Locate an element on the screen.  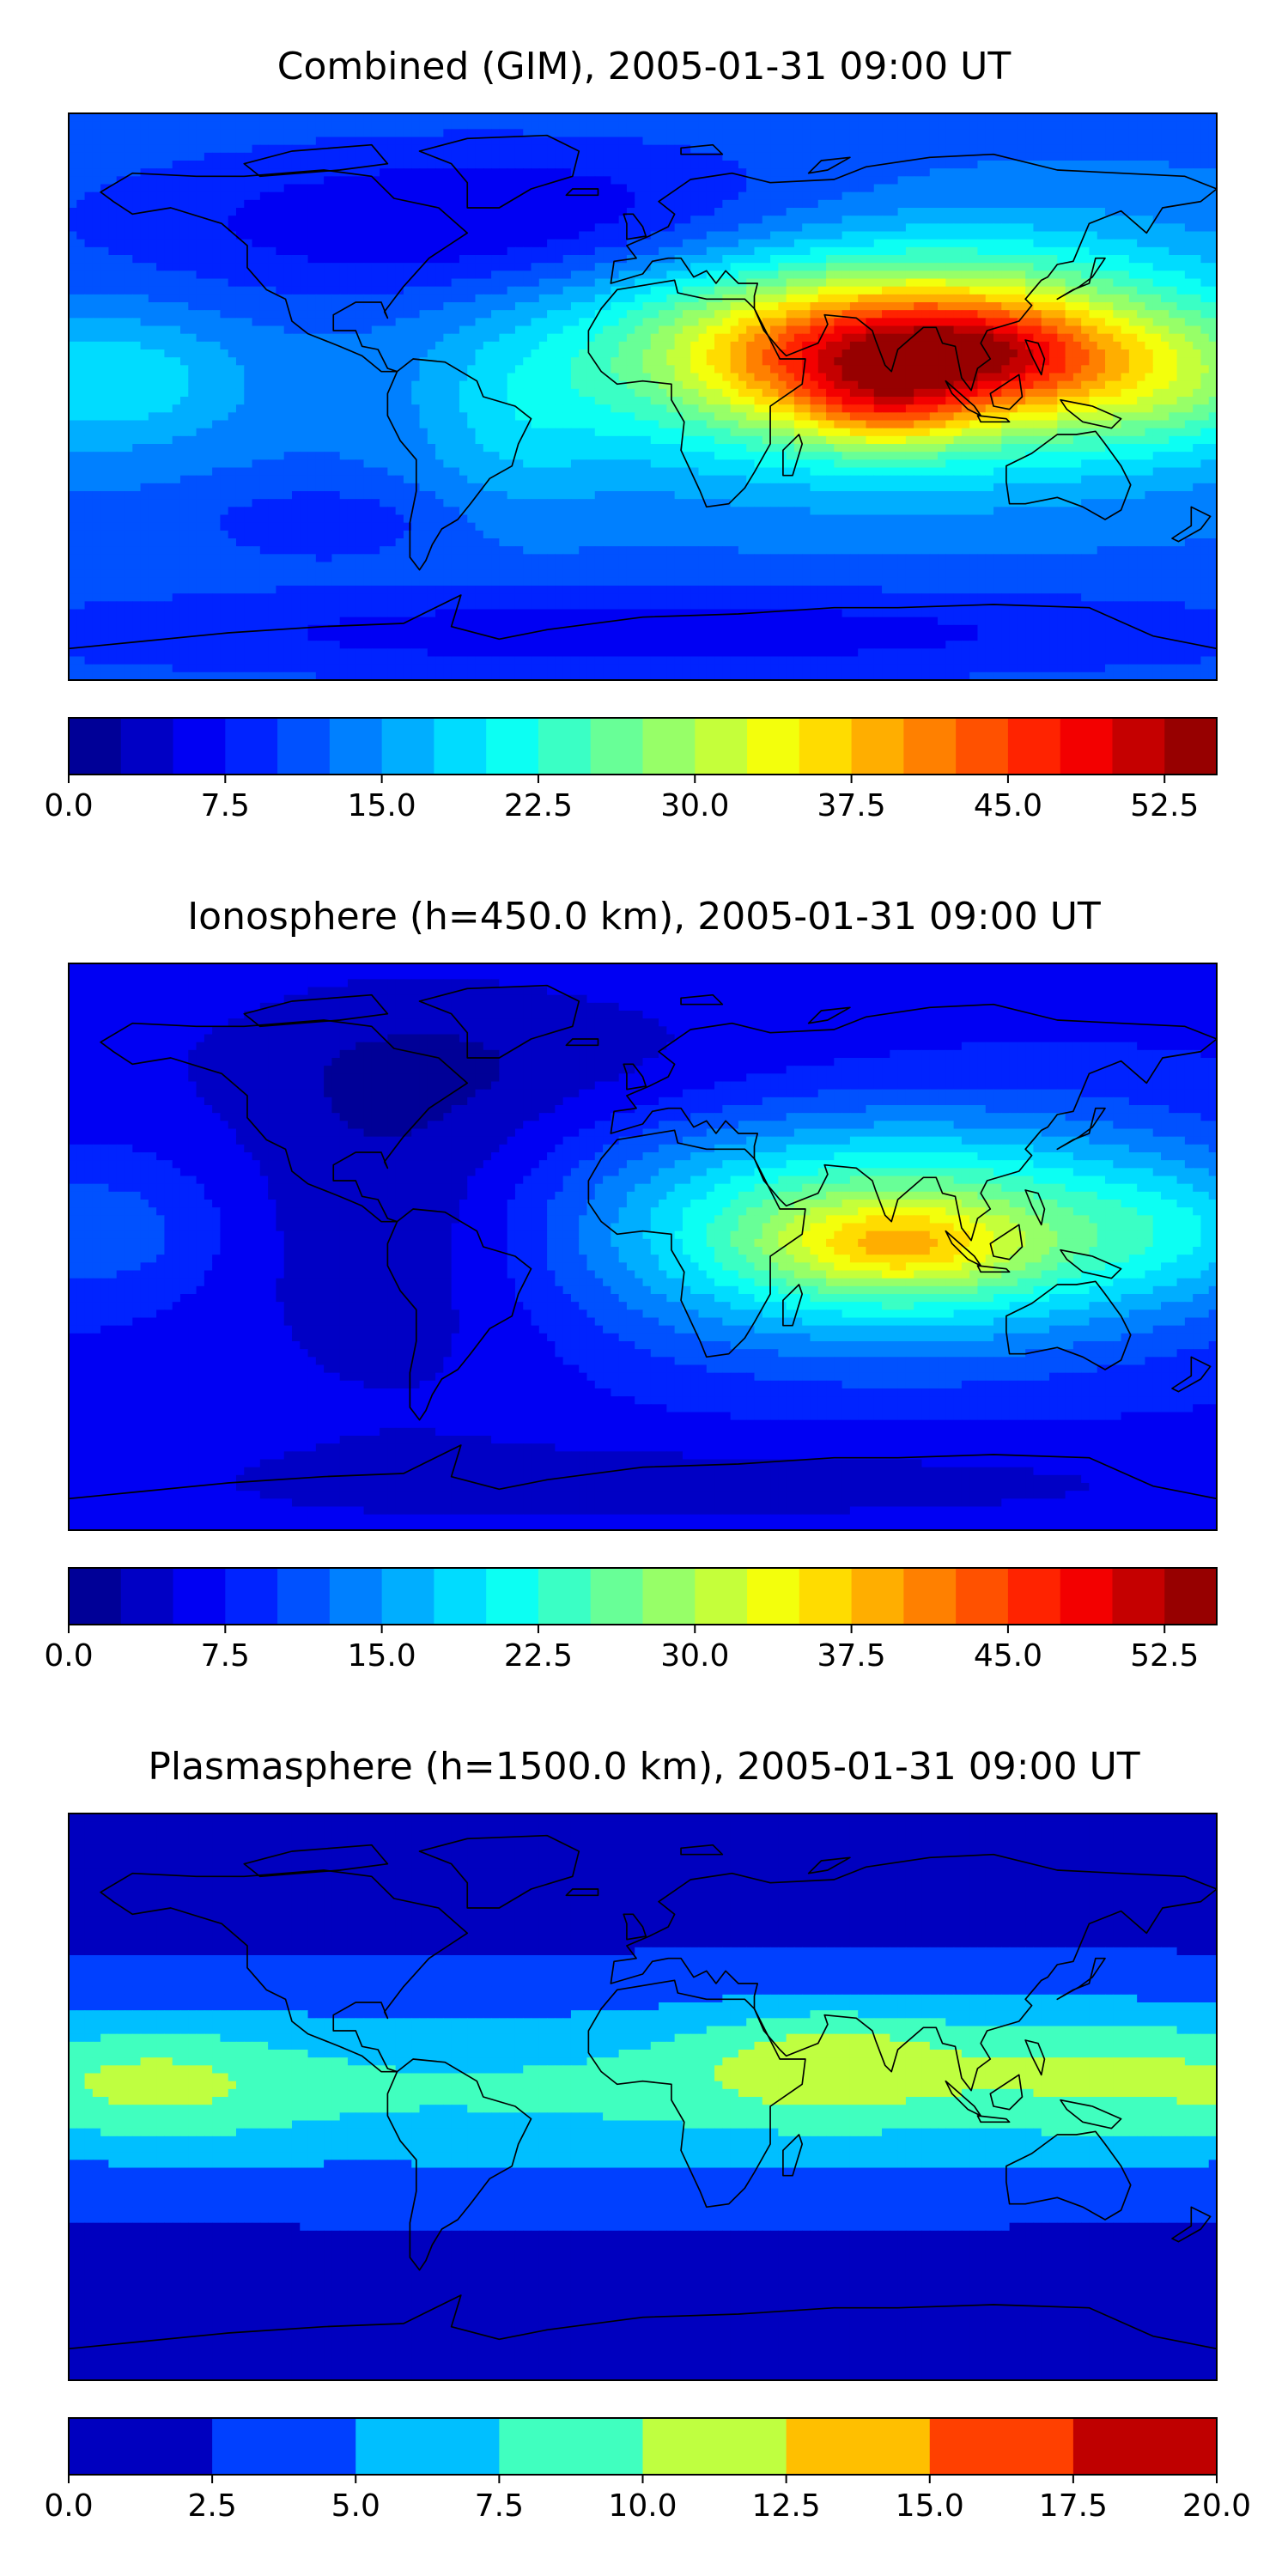
colorbar: 0.0 2.5 5.0 7.5 10.0 12.5 15.0 17.5 20.0 is located at coordinates (647, 2470).